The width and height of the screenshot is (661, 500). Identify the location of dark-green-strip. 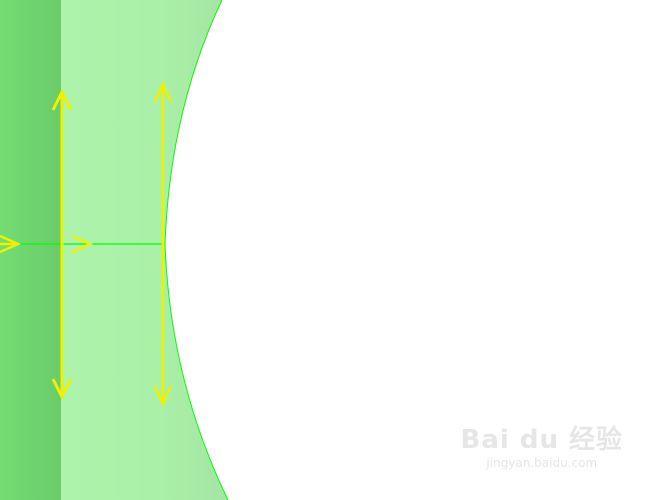
(30, 250).